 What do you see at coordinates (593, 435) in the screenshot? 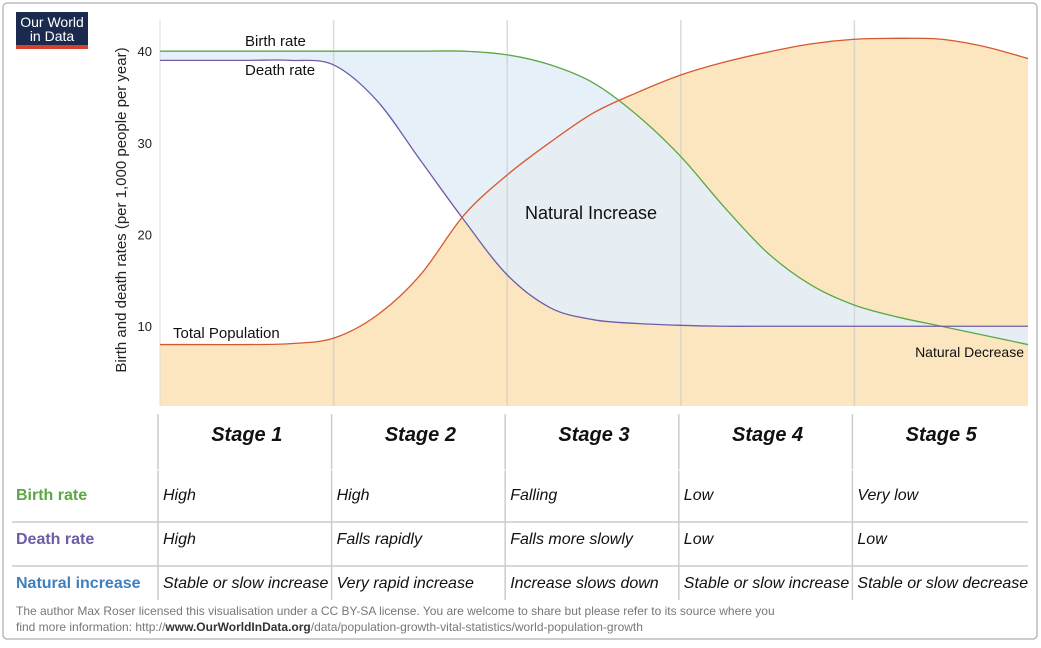
I see `stage-header: Stage 3` at bounding box center [593, 435].